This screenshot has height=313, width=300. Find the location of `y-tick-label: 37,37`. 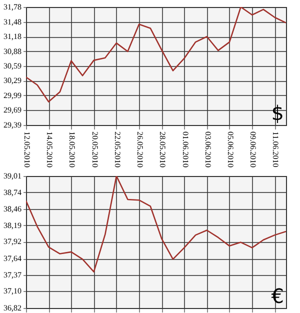

y-tick-label: 37,37 is located at coordinates (13, 275).